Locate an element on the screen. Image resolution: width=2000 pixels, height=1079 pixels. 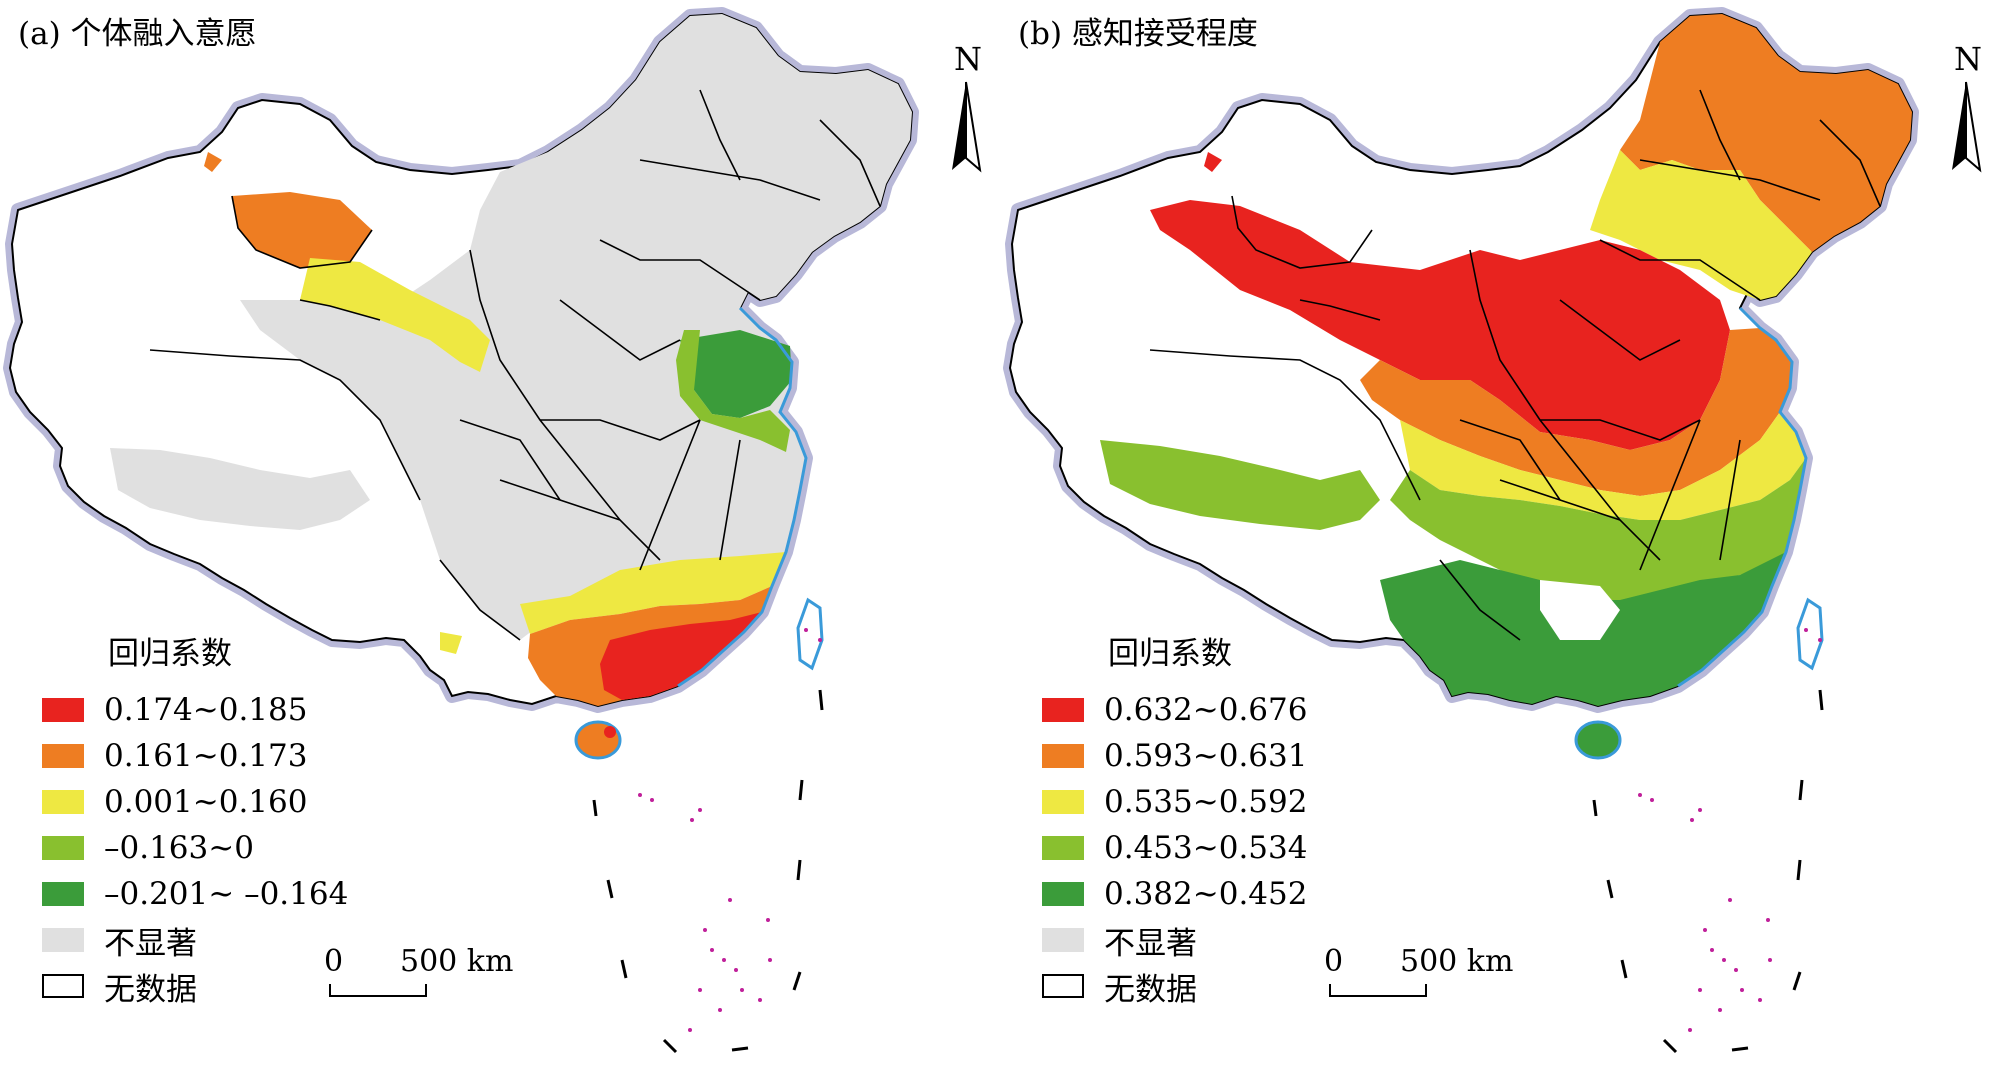
legend-item: 0.632~0.676 is located at coordinates (1174, 710).